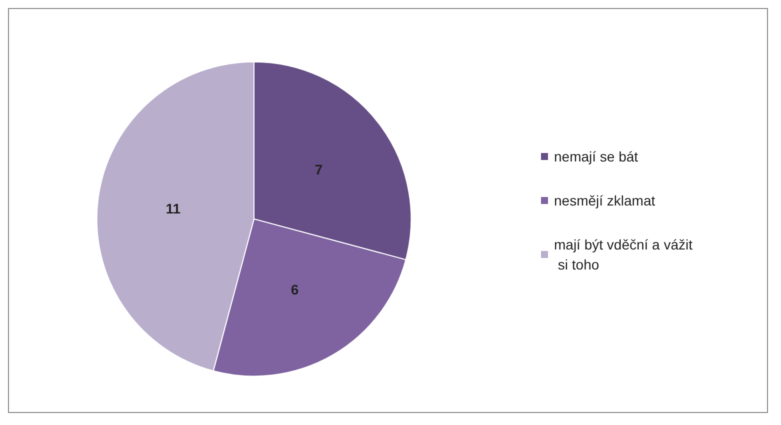  What do you see at coordinates (294, 290) in the screenshot?
I see `data-label: 6` at bounding box center [294, 290].